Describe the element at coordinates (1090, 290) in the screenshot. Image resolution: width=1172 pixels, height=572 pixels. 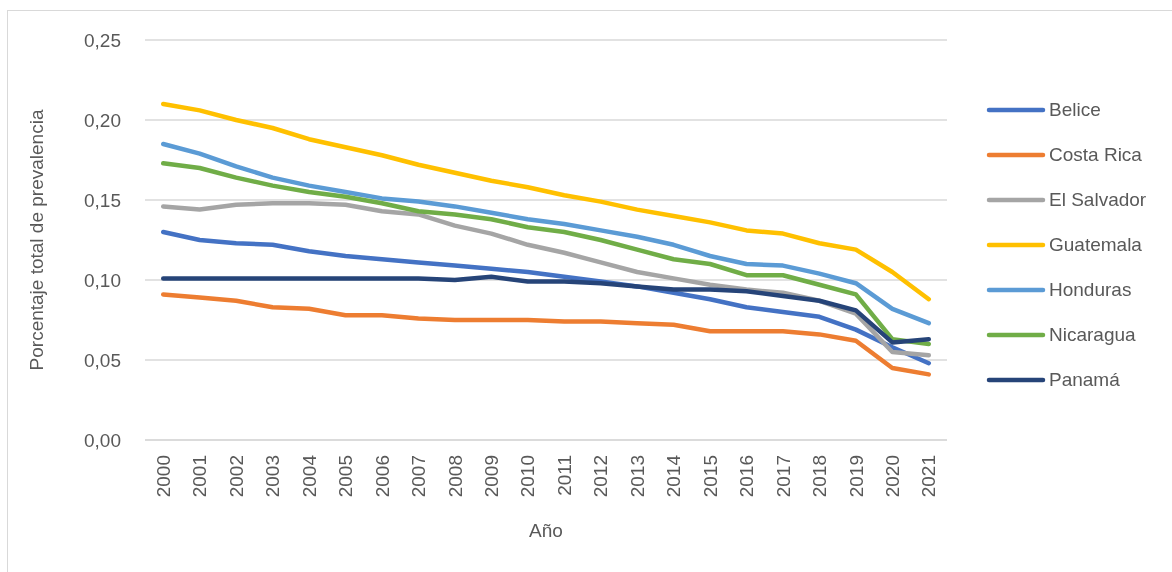
I see `legend-label: Honduras` at that location.